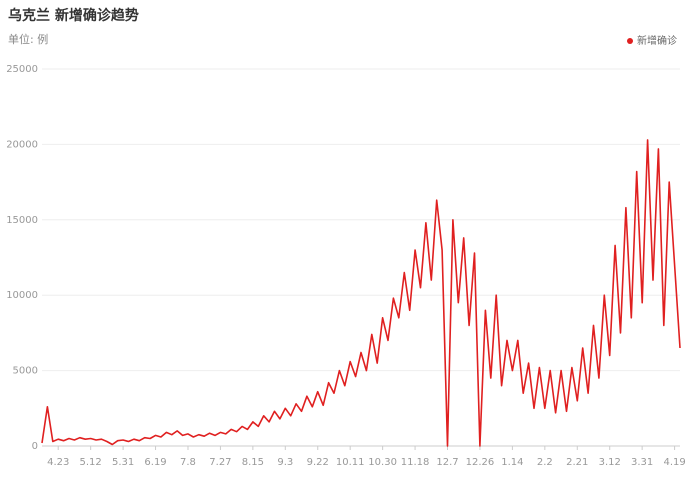  I want to click on x-tick-label: 4.19, so click(674, 462).